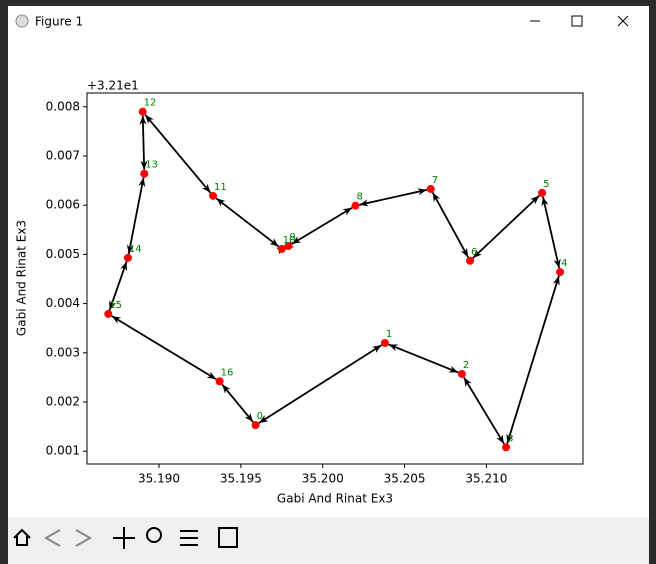 This screenshot has width=656, height=564. Describe the element at coordinates (328, 540) in the screenshot. I see `toolbar` at that location.